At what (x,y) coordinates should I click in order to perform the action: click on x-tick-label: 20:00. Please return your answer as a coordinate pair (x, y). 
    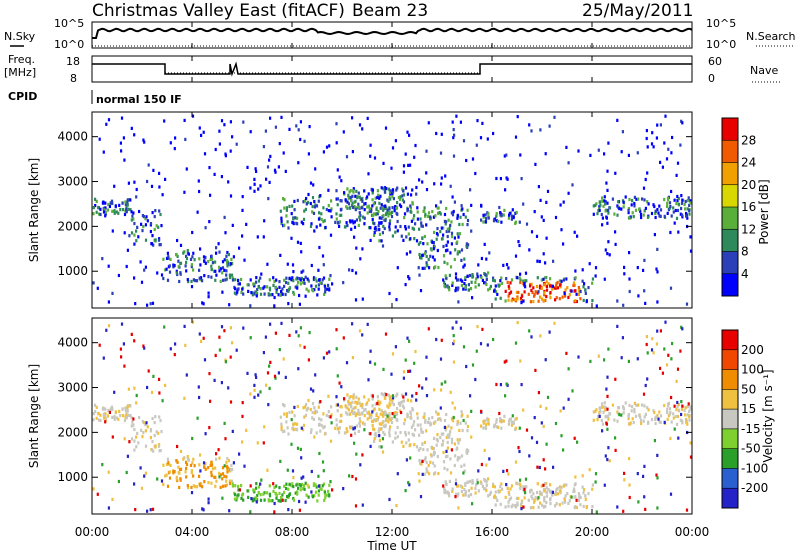
    Looking at the image, I should click on (592, 532).